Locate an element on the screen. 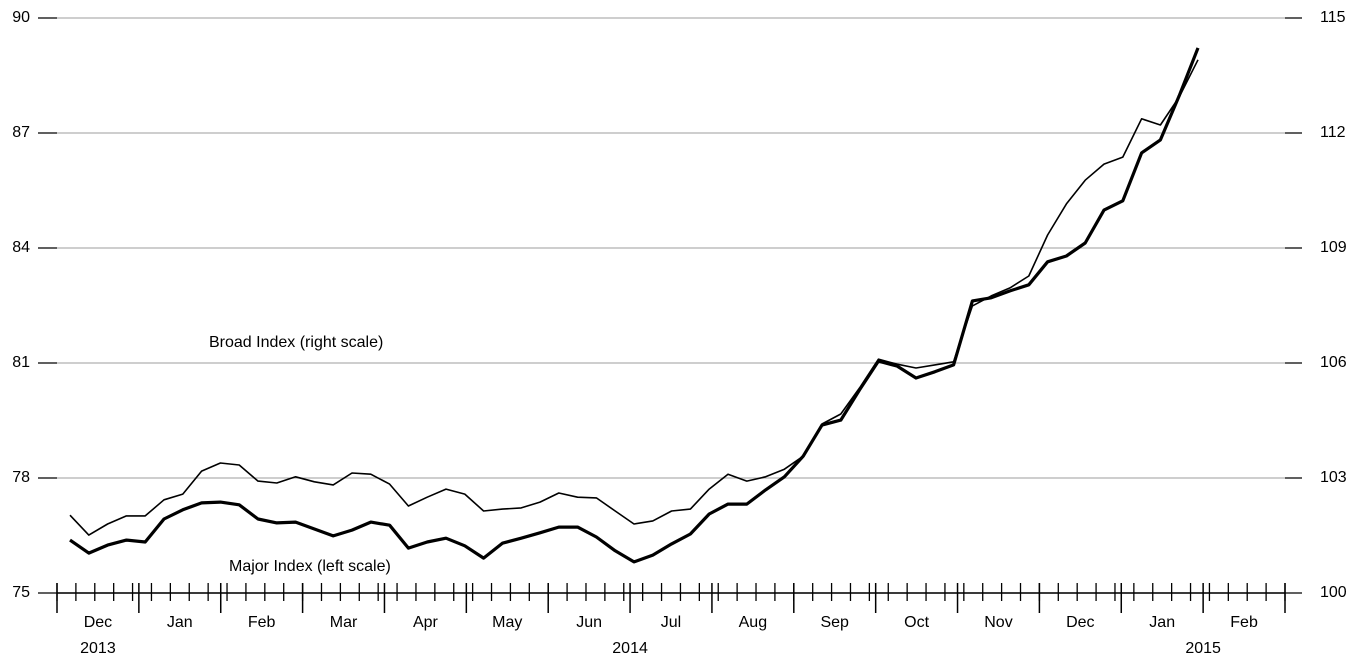 This screenshot has height=660, width=1362. x-tick-label: Jul is located at coordinates (671, 622).